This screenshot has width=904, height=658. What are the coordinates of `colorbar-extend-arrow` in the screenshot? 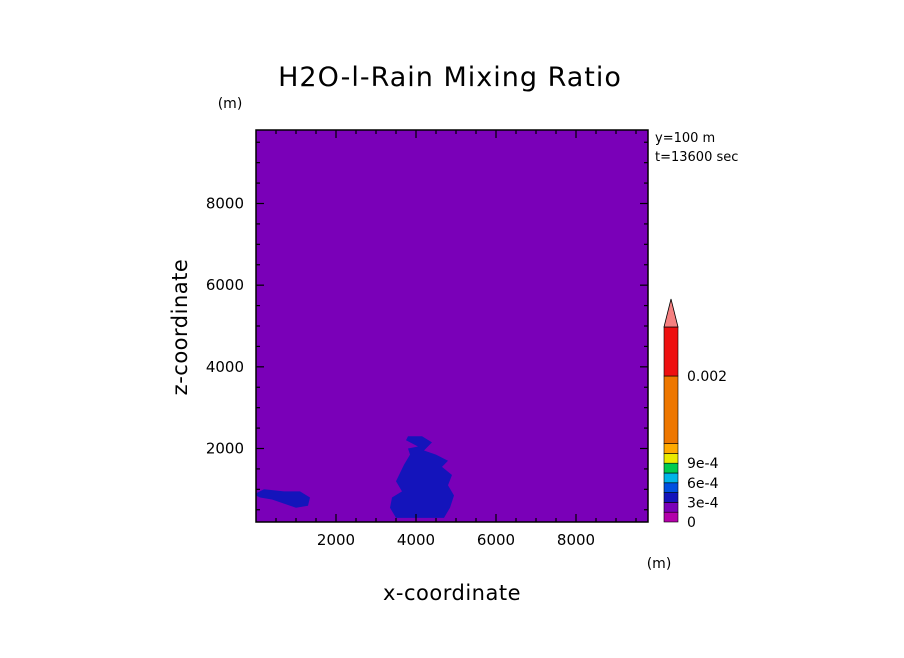 It's located at (671, 313).